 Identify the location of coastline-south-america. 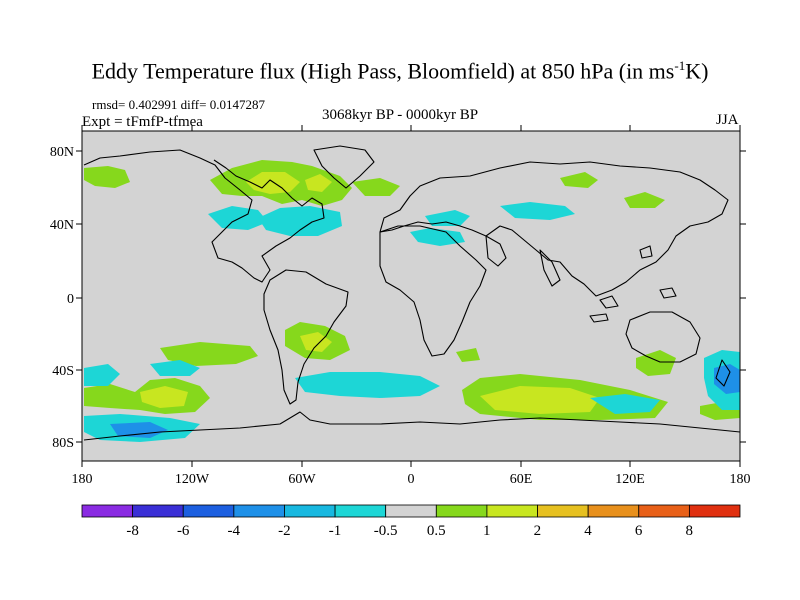
(306, 337).